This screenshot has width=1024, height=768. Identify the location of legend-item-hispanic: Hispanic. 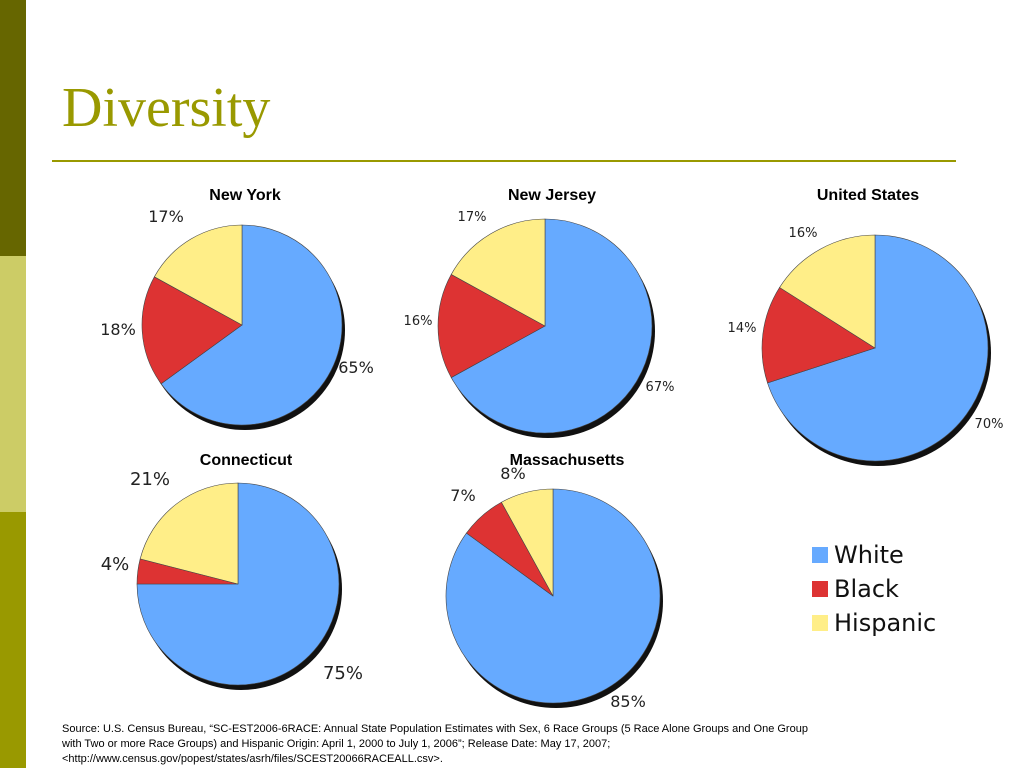
(874, 623).